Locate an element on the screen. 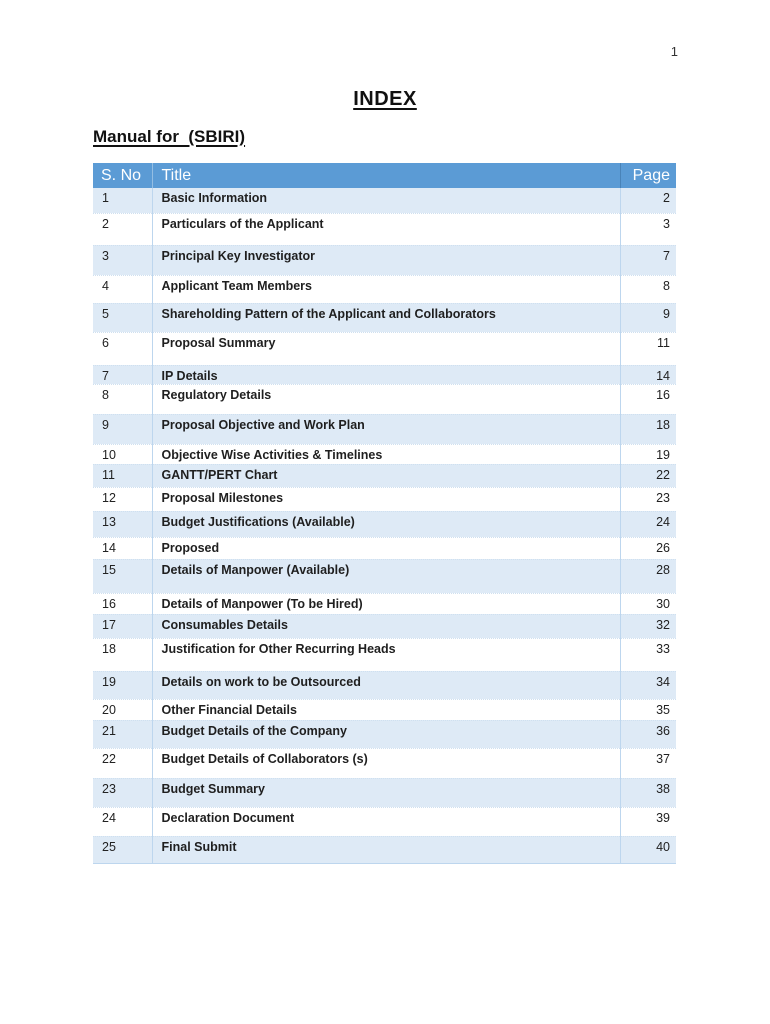 The width and height of the screenshot is (770, 1024). table-row: 16 Details of Manpower (To be Hired) 30 is located at coordinates (384, 603).